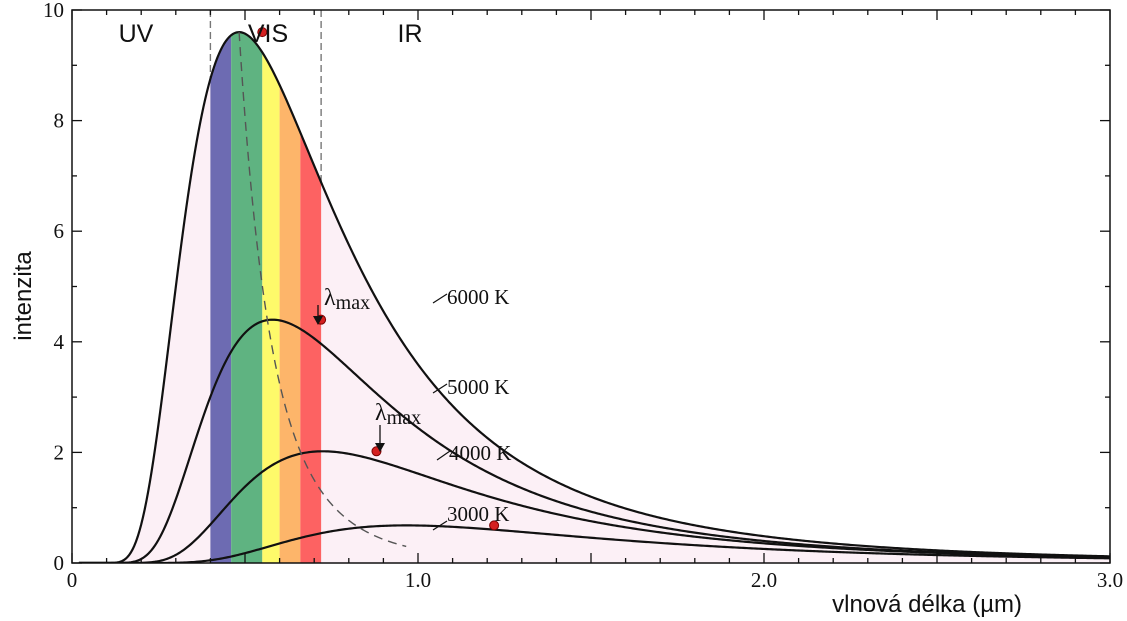  What do you see at coordinates (59, 121) in the screenshot?
I see `y-tick-label: 8` at bounding box center [59, 121].